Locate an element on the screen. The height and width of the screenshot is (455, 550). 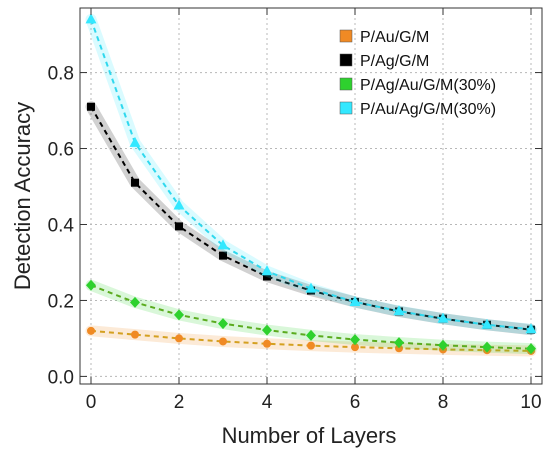
x-axis-label: Number of Layers is located at coordinates (309, 435).